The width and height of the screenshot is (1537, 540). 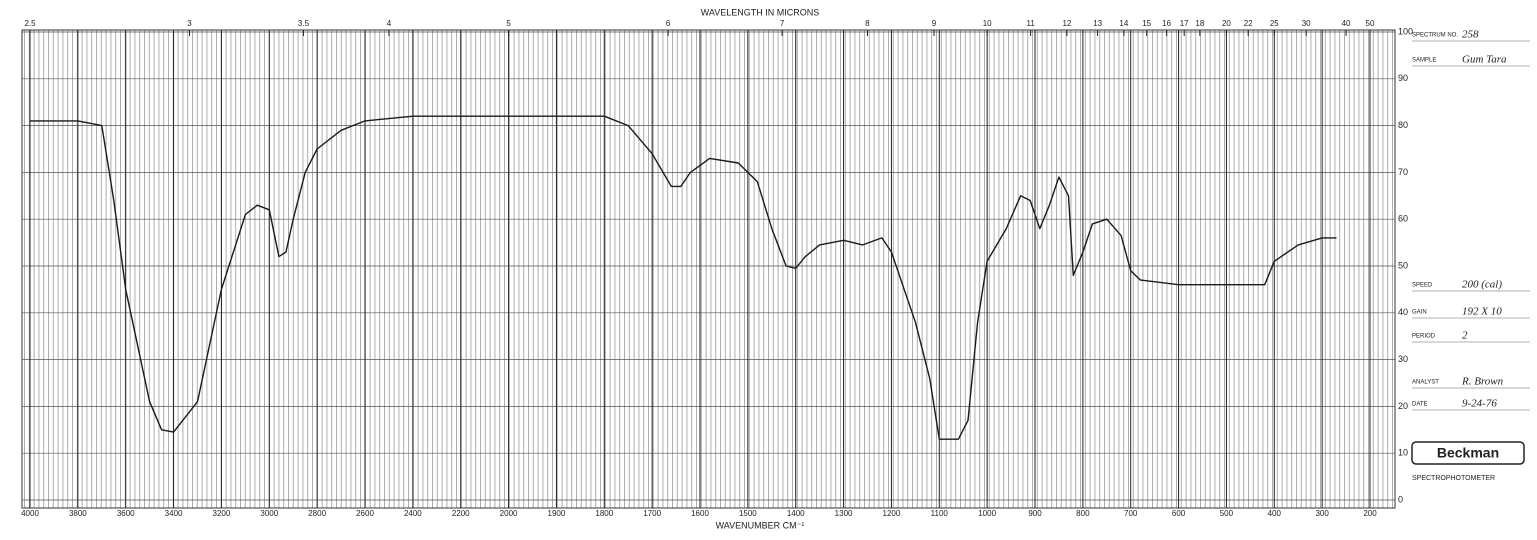 What do you see at coordinates (1097, 23) in the screenshot?
I see `x2-tick-label: 13` at bounding box center [1097, 23].